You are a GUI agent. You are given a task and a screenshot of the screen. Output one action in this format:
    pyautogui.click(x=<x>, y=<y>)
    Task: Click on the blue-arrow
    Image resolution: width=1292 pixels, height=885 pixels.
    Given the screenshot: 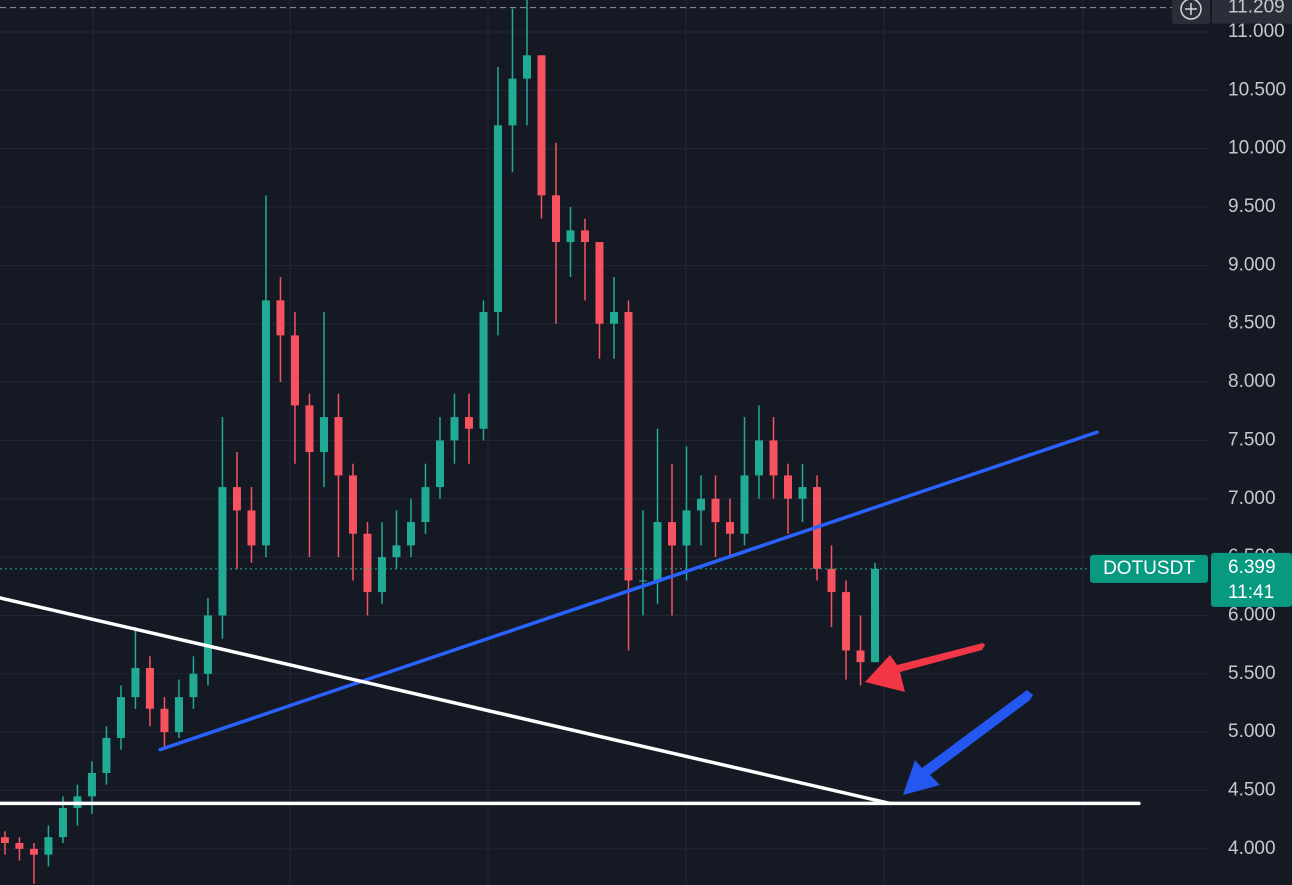 What is the action you would take?
    pyautogui.click(x=968, y=742)
    